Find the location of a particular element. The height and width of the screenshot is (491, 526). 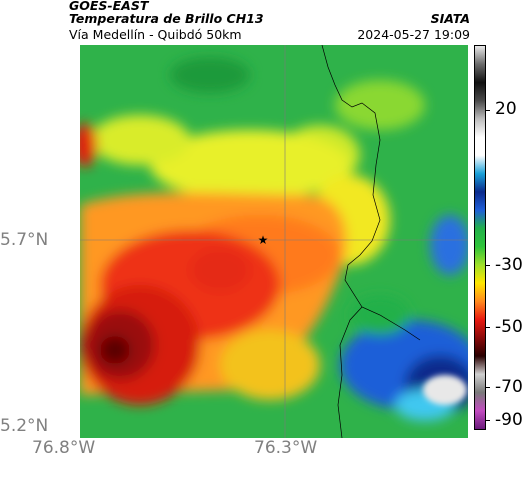

colorbar-label: -30 is located at coordinates (509, 265).